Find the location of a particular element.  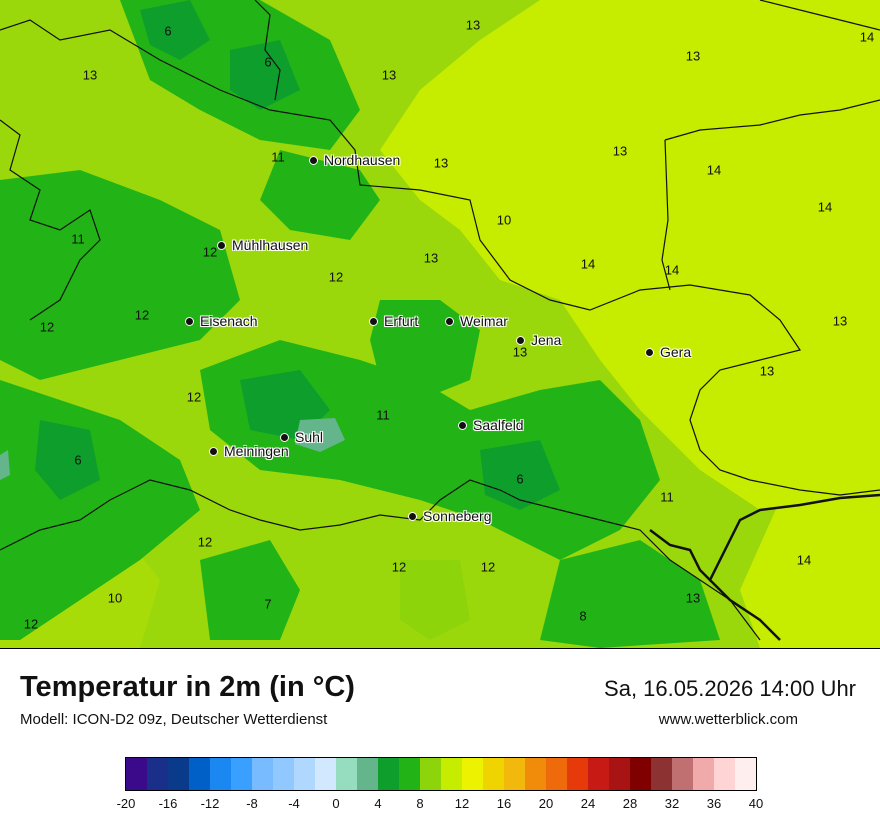

legend-tick-label: 12 is located at coordinates (462, 803).